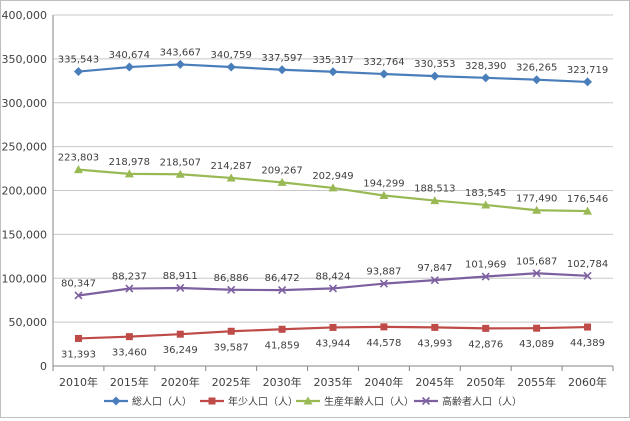  Describe the element at coordinates (28, 322) in the screenshot. I see `y-tick-label: 50,000` at that location.